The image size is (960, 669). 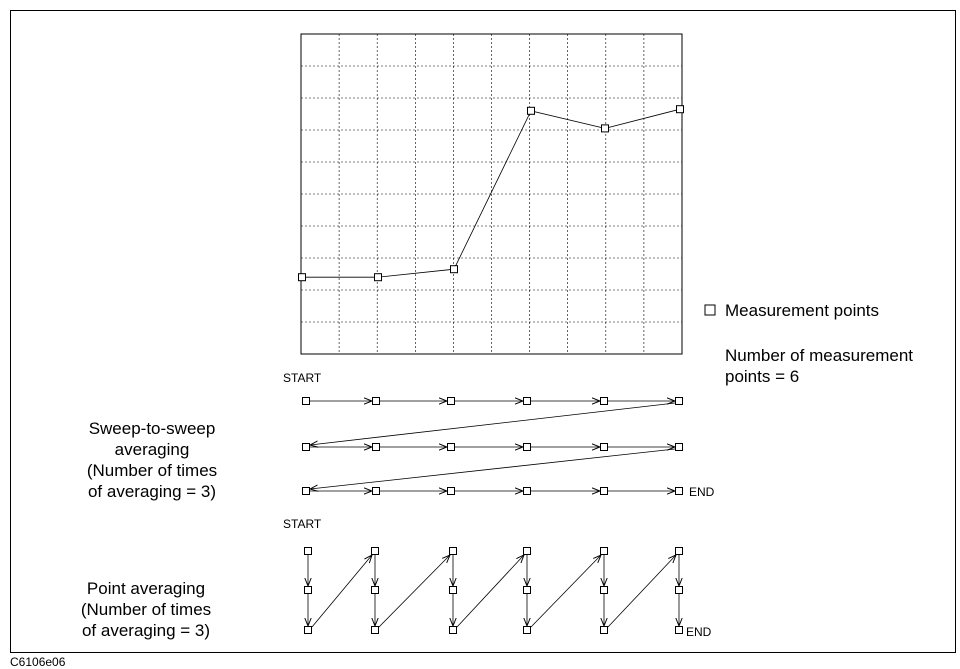 I want to click on figure-id: C6106e06, so click(x=38, y=662).